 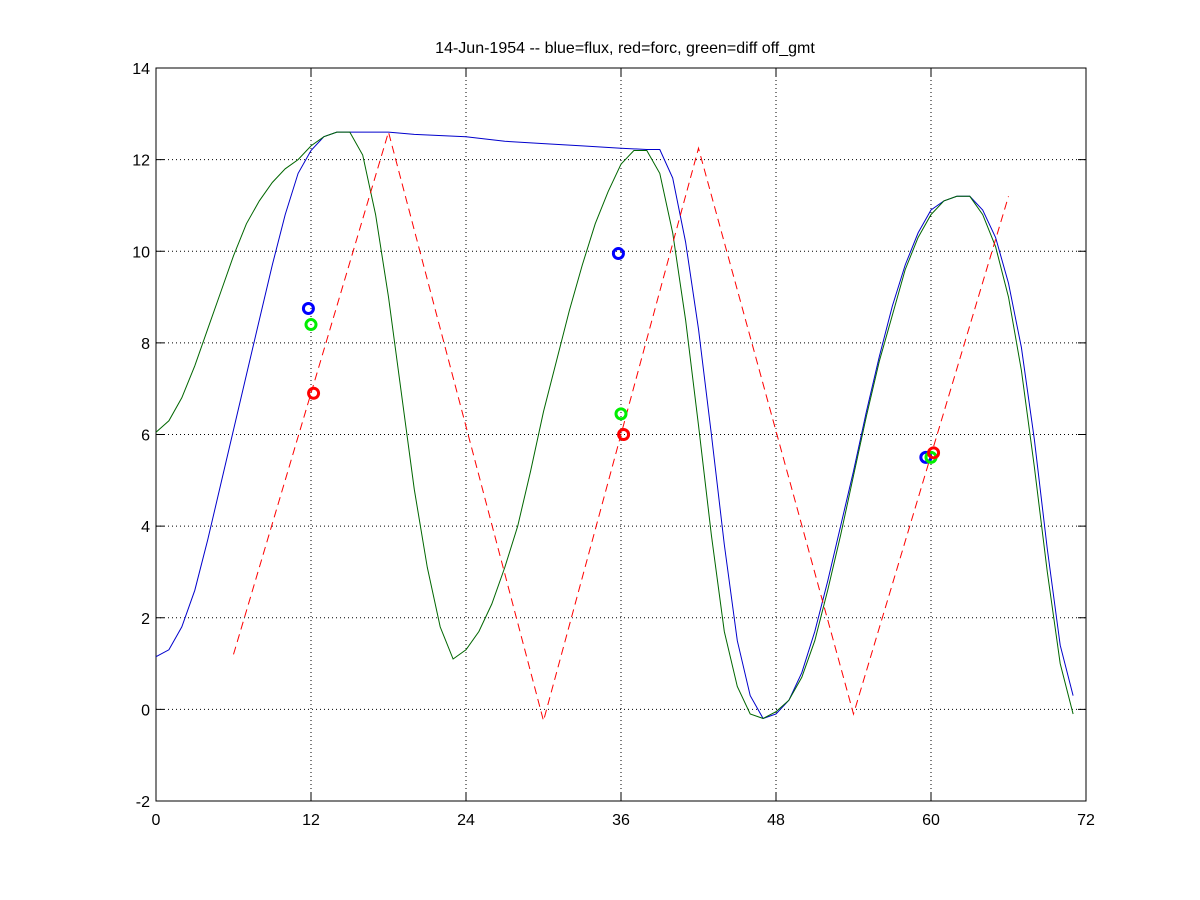 I want to click on y-tick-label: 8, so click(x=145, y=344).